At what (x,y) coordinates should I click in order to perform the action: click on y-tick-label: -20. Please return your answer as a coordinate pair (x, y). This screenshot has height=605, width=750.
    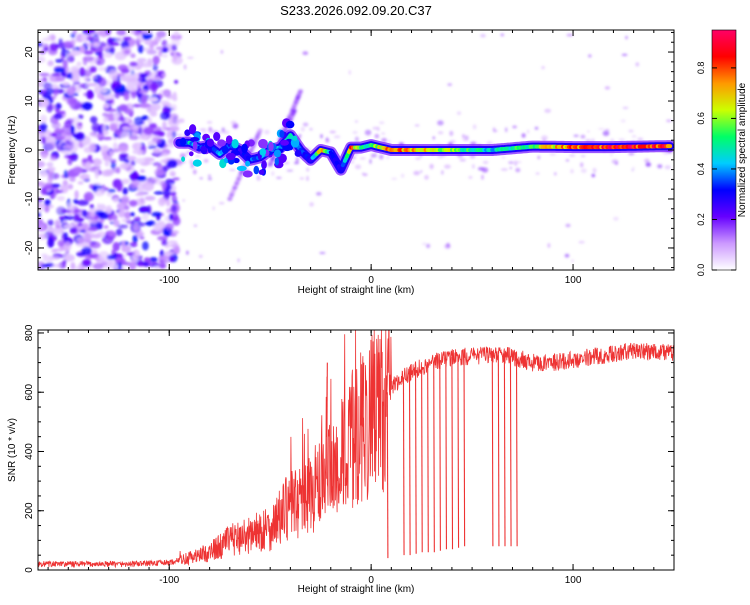
    Looking at the image, I should click on (29, 247).